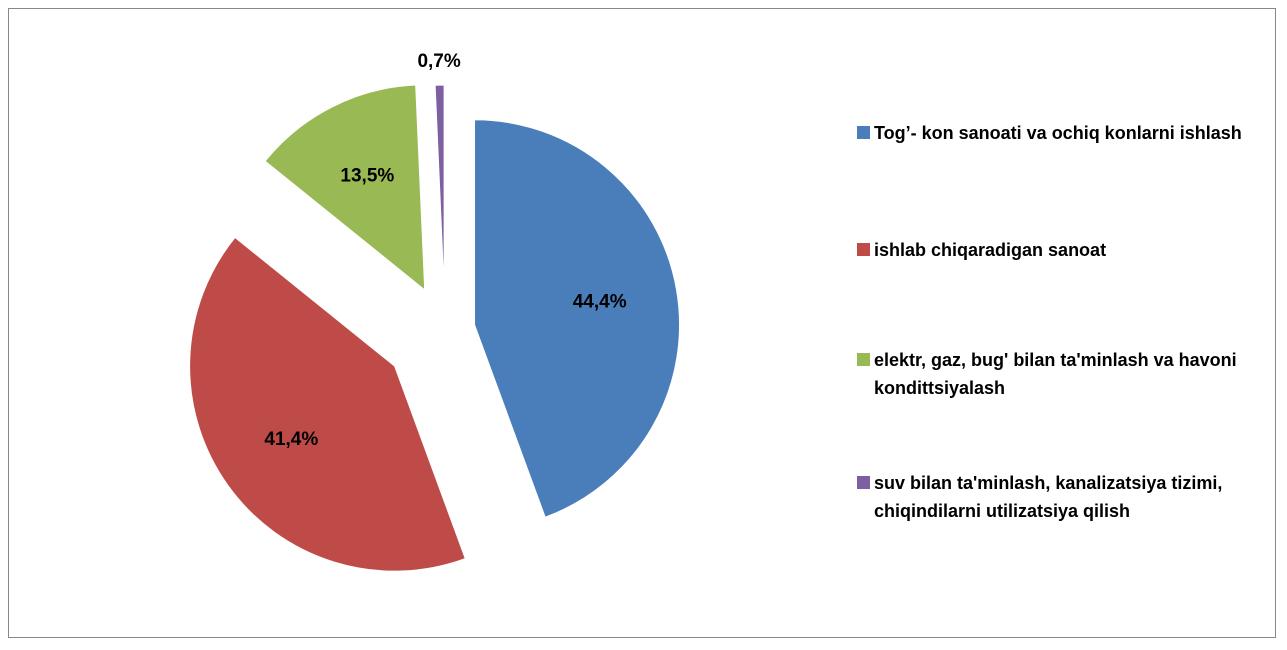  What do you see at coordinates (367, 175) in the screenshot?
I see `data-label: 13,5%` at bounding box center [367, 175].